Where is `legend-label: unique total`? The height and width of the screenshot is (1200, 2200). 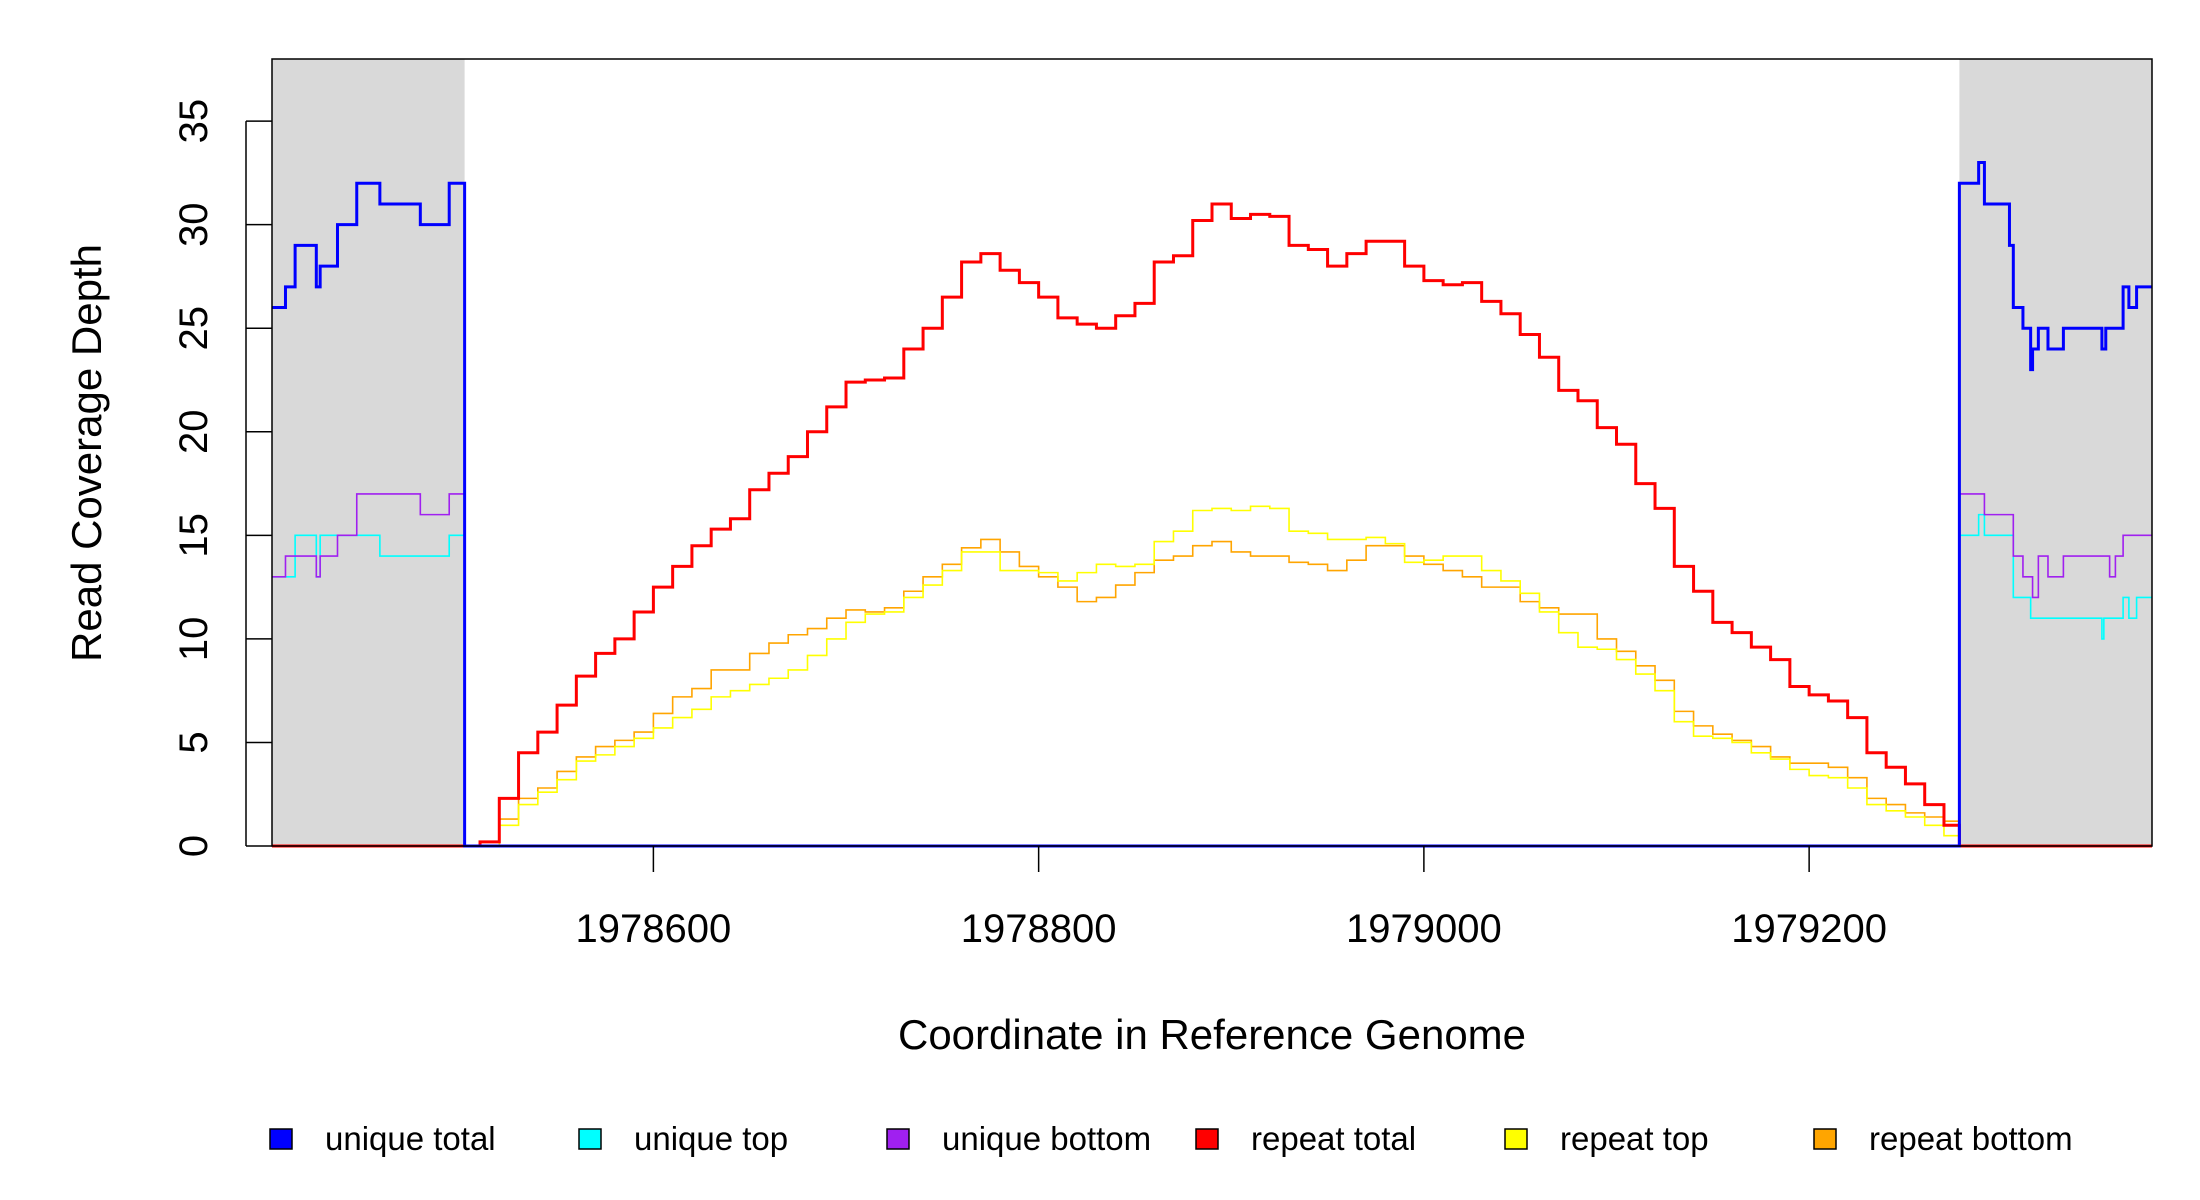
legend-label: unique total is located at coordinates (410, 1138).